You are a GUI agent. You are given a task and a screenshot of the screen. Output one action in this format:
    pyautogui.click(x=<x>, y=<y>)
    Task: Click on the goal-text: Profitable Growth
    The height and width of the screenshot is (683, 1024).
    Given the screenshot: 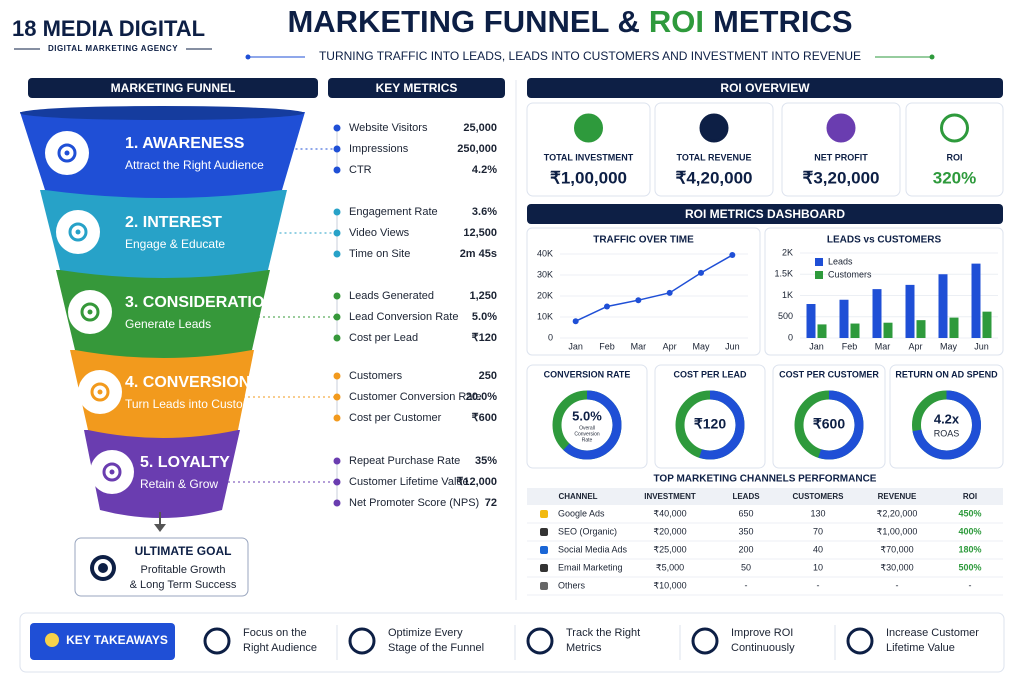 What is the action you would take?
    pyautogui.click(x=183, y=570)
    